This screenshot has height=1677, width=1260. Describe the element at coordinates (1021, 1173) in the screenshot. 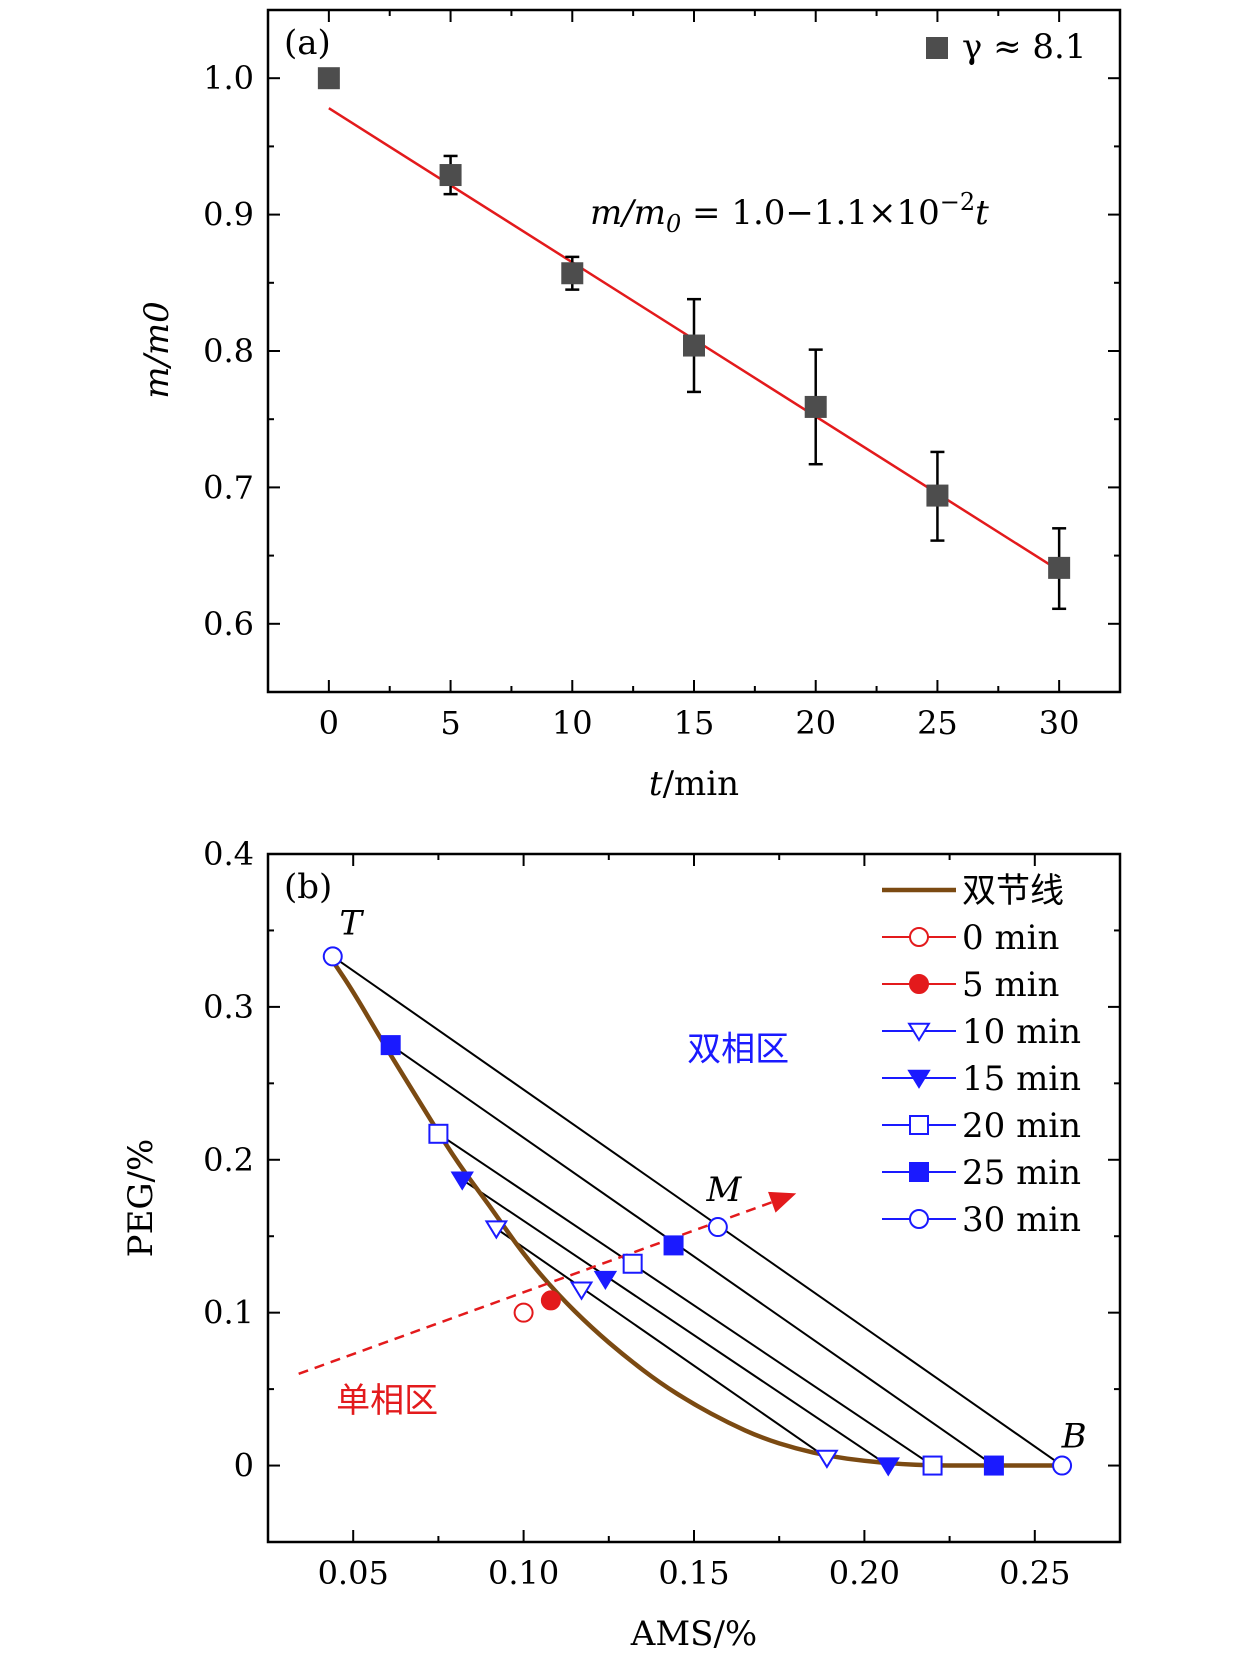

I see `legend-label: 25 min` at that location.